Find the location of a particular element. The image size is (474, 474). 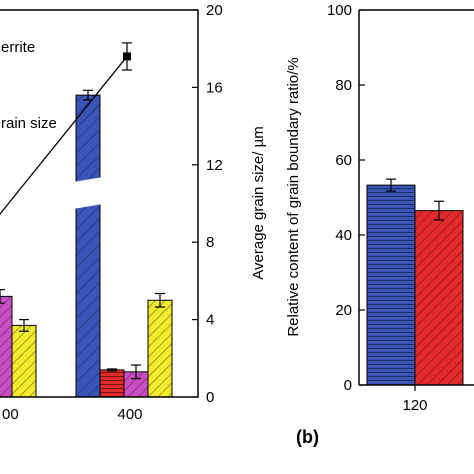

bar-a-s2-g0 is located at coordinates (6, 346).